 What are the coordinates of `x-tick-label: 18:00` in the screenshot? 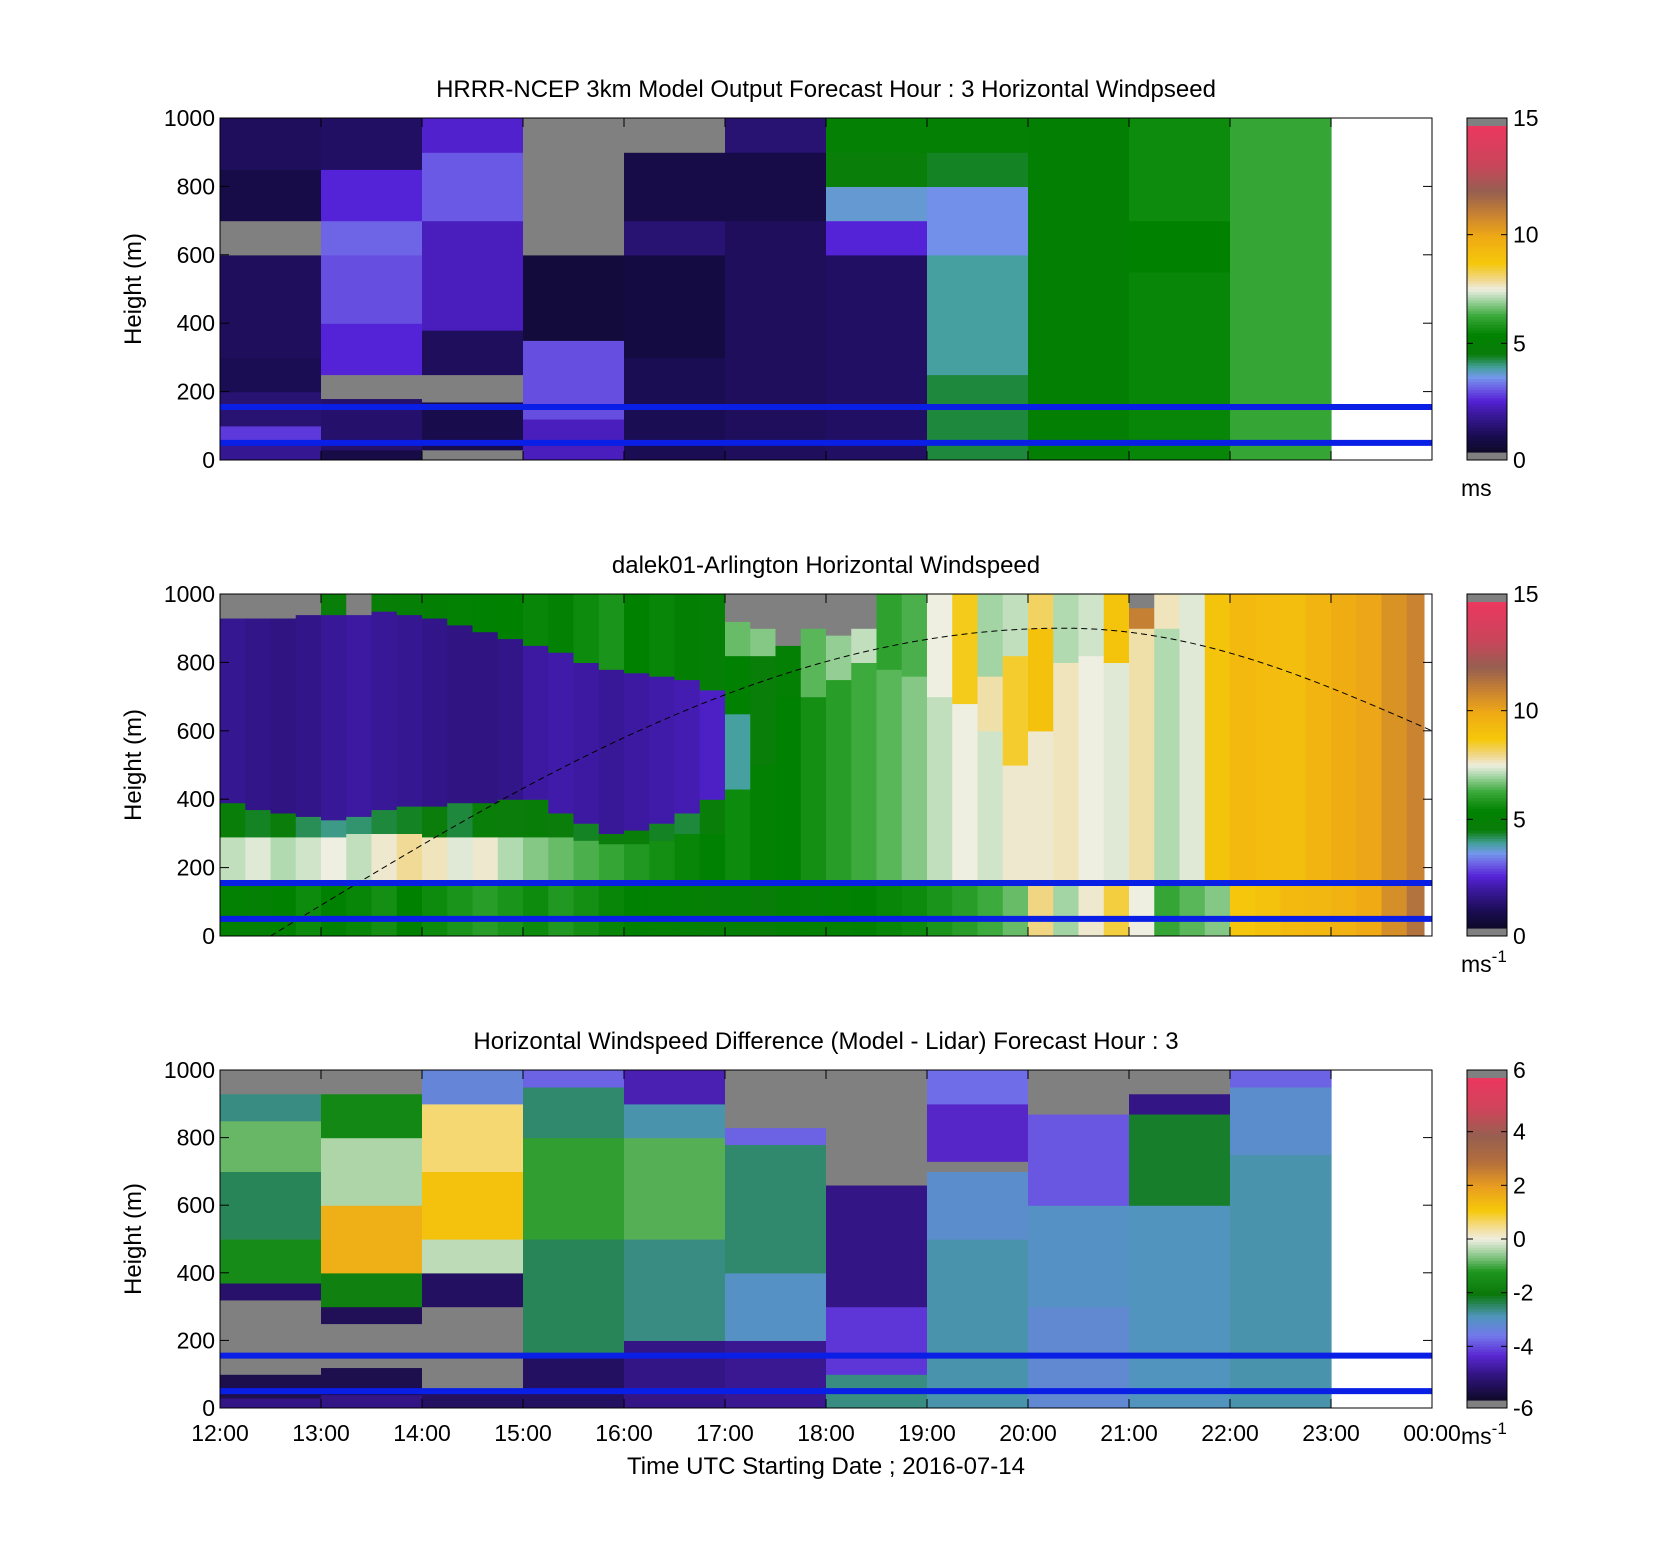 It's located at (826, 1433).